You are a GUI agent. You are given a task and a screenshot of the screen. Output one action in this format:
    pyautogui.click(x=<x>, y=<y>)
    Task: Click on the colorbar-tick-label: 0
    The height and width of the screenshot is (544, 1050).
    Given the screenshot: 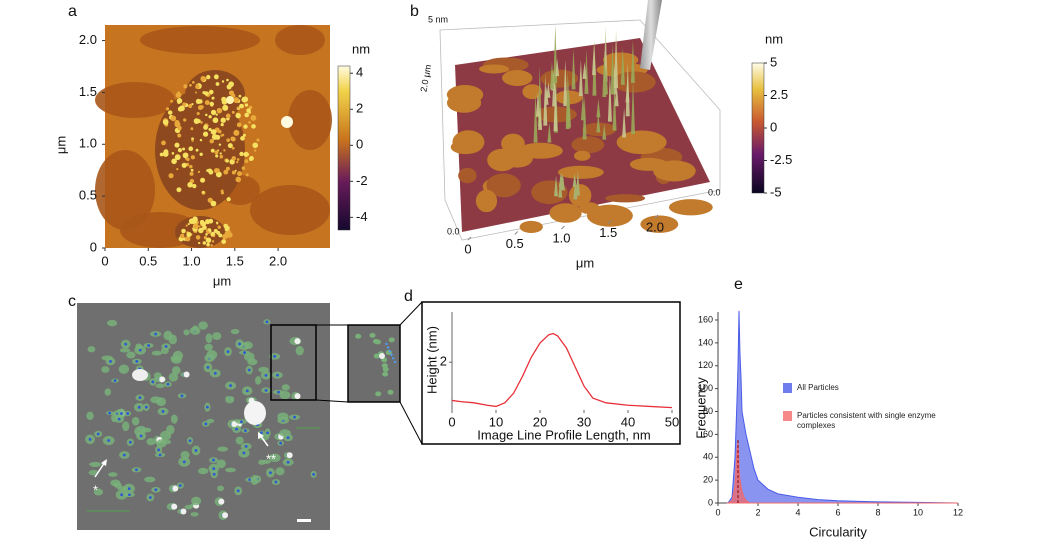 What is the action you would take?
    pyautogui.click(x=359, y=144)
    